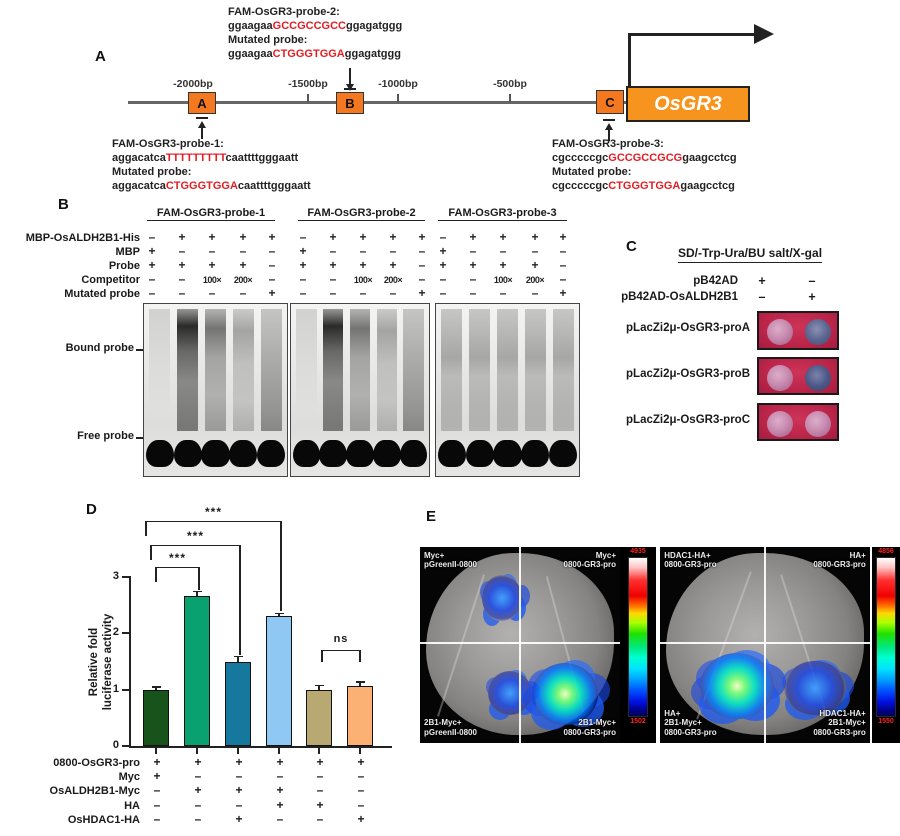  Describe the element at coordinates (260, 747) in the screenshot. I see `x-axis-line` at that location.